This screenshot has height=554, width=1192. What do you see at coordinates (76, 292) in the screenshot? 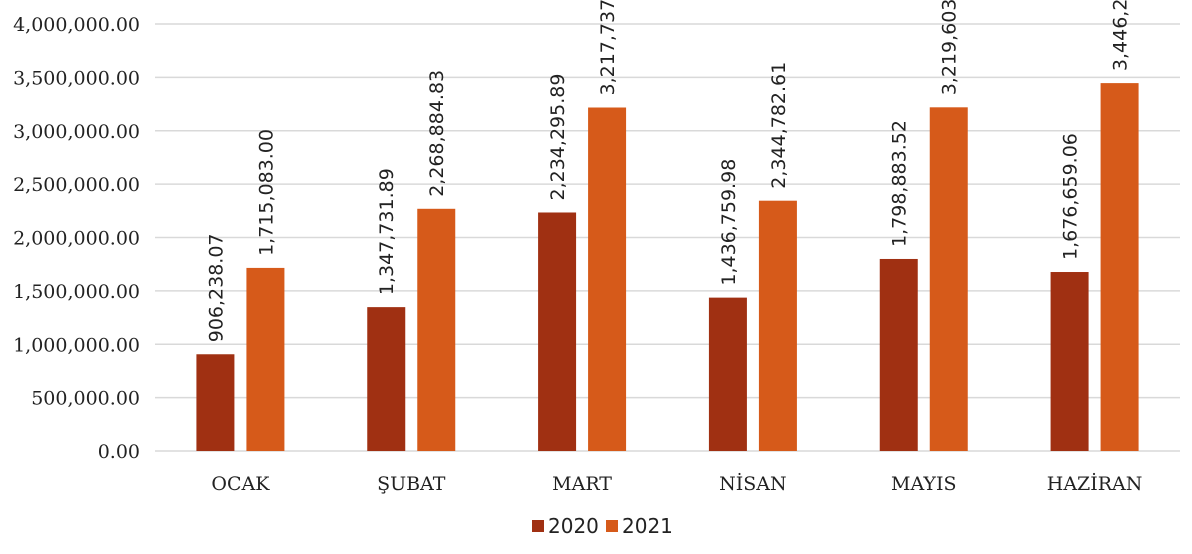
I see `y-tick-label: 1,500,000.00` at bounding box center [76, 292].